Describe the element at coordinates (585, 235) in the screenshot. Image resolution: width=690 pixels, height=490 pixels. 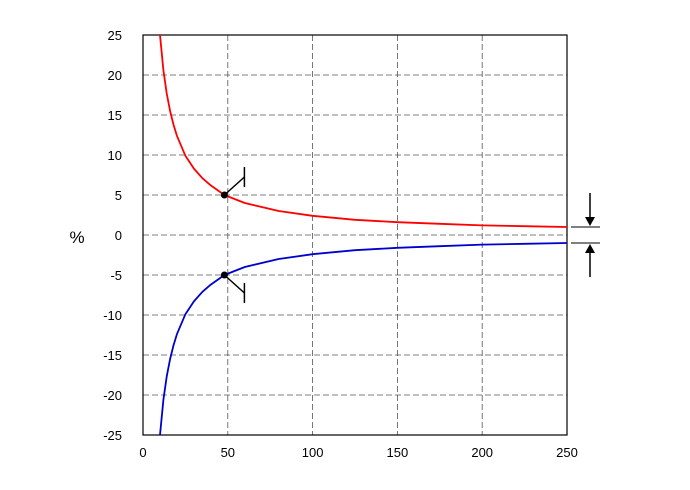
I see `limit-indicator` at that location.